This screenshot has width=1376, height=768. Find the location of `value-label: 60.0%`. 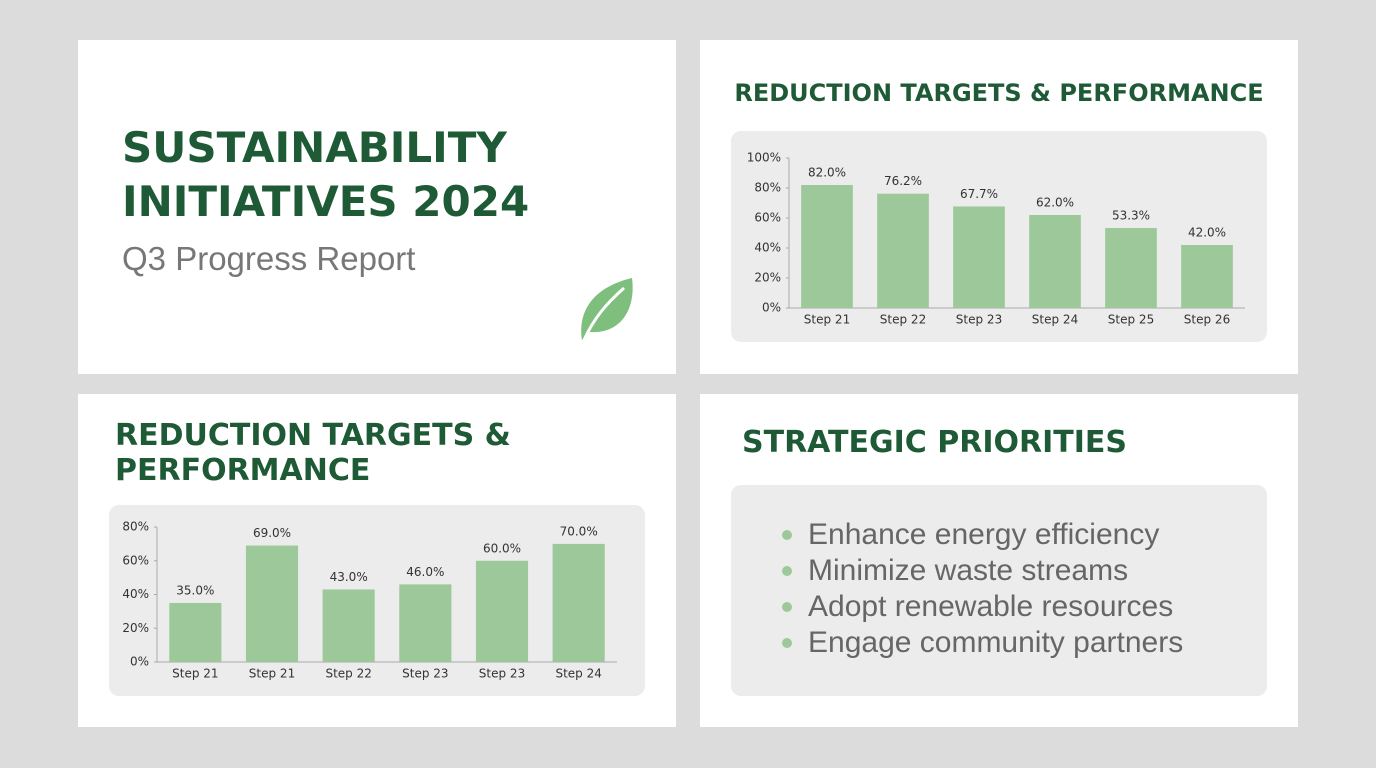

value-label: 60.0% is located at coordinates (502, 548).